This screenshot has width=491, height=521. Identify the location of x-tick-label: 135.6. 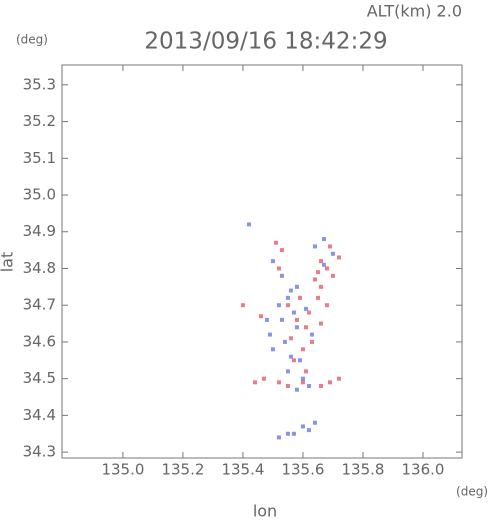
(302, 470).